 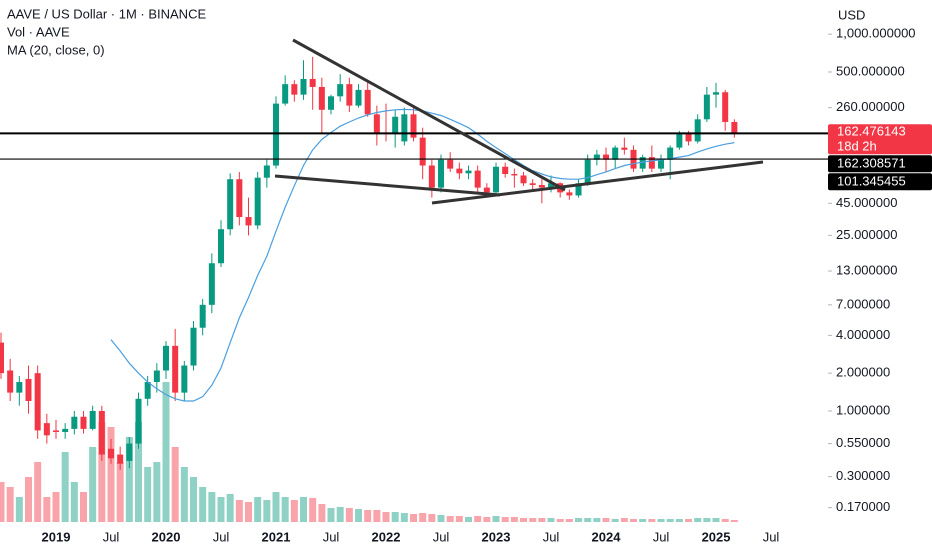 What do you see at coordinates (871, 131) in the screenshot?
I see `last-price-label: 162.476143` at bounding box center [871, 131].